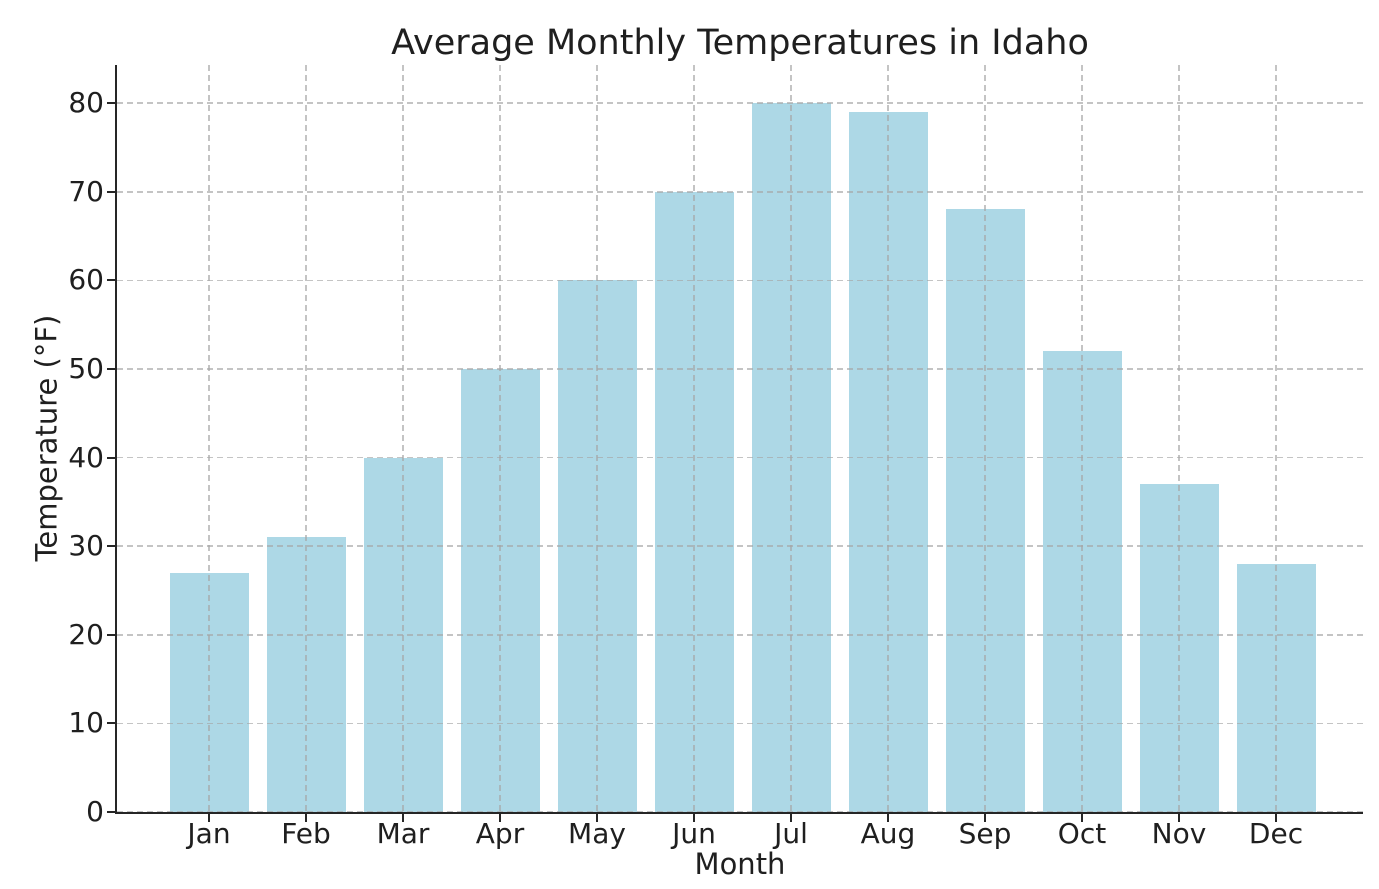 This screenshot has width=1379, height=889. What do you see at coordinates (597, 833) in the screenshot?
I see `x-tick-label: May` at bounding box center [597, 833].